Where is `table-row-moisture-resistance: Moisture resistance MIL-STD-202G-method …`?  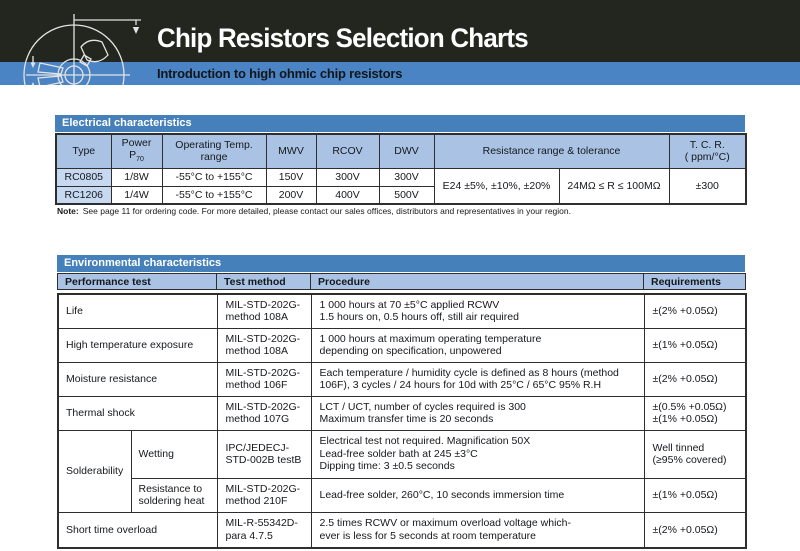
table-row-moisture-resistance: Moisture resistance MIL-STD-202G-method … is located at coordinates (402, 379).